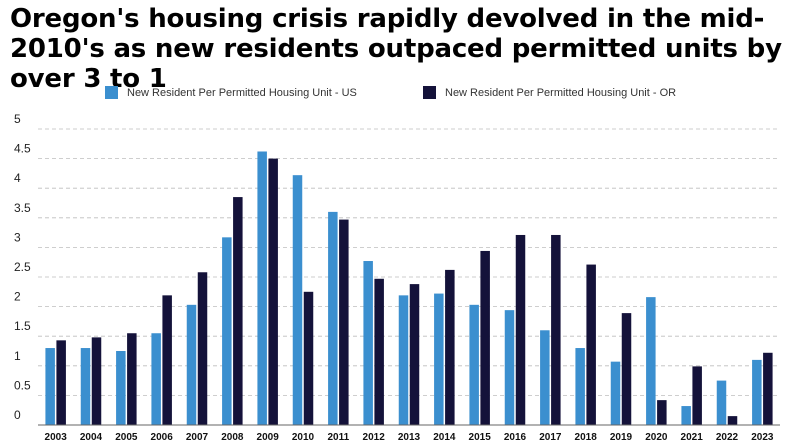 The width and height of the screenshot is (800, 447). Describe the element at coordinates (22, 149) in the screenshot. I see `y-tick-label: 4.5` at that location.